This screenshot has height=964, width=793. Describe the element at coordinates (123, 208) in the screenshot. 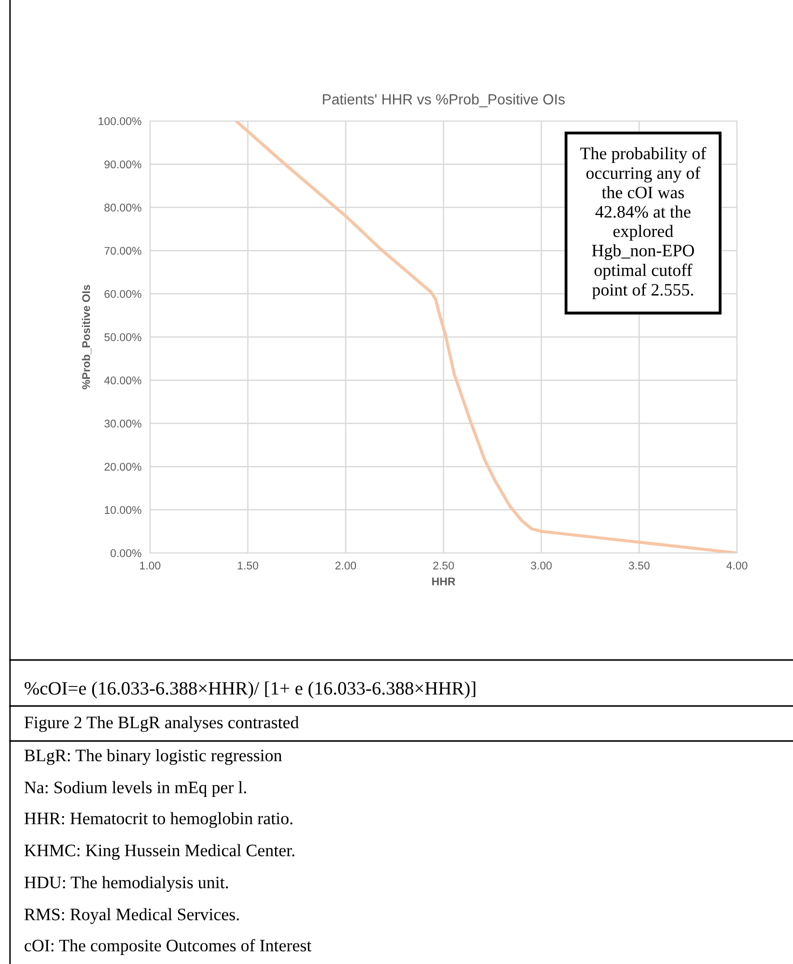

I see `y-tick-label: 80.00%` at that location.